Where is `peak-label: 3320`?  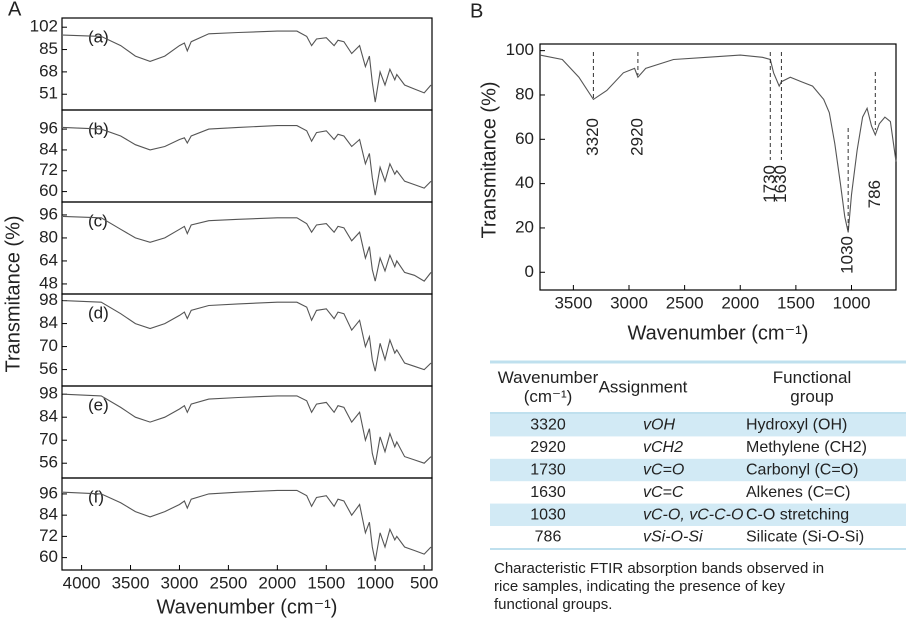
peak-label: 3320 is located at coordinates (592, 137).